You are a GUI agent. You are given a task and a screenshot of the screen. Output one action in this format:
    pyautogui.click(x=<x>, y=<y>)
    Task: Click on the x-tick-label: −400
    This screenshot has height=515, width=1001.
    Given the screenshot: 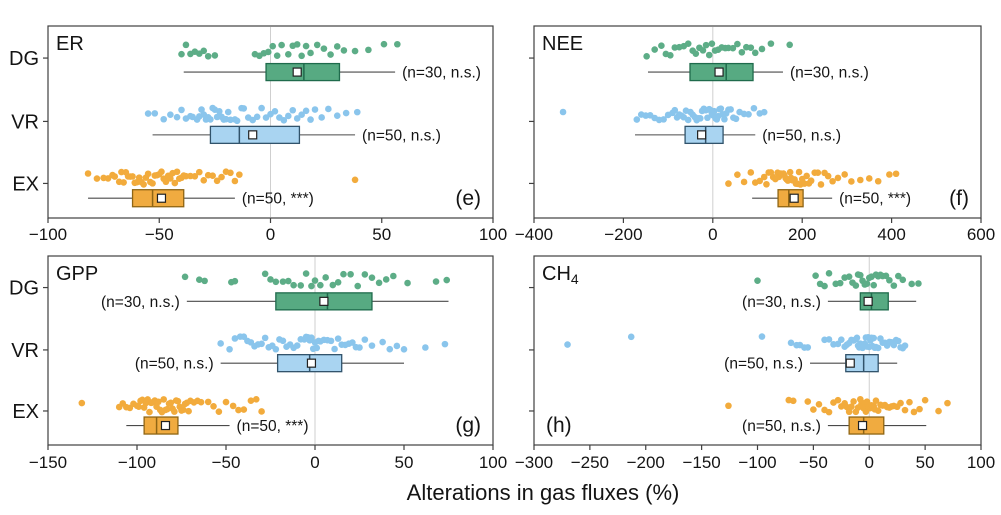 What is the action you would take?
    pyautogui.click(x=534, y=234)
    